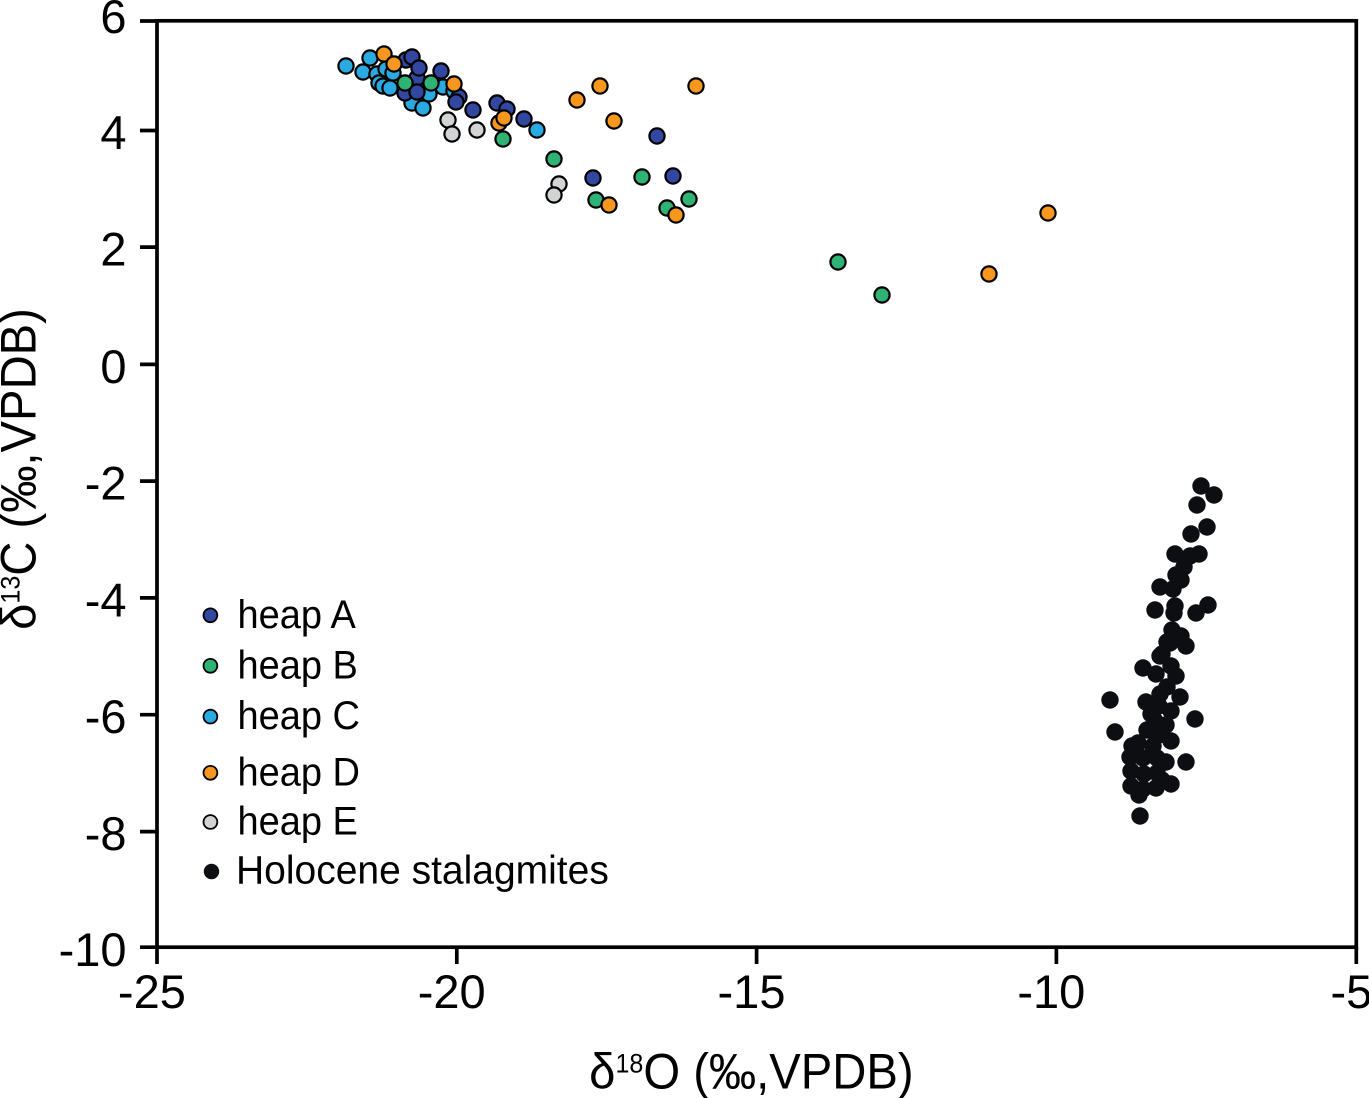  What do you see at coordinates (751, 1071) in the screenshot?
I see `svg-text: δ18O (‰,VPDB)` at bounding box center [751, 1071].